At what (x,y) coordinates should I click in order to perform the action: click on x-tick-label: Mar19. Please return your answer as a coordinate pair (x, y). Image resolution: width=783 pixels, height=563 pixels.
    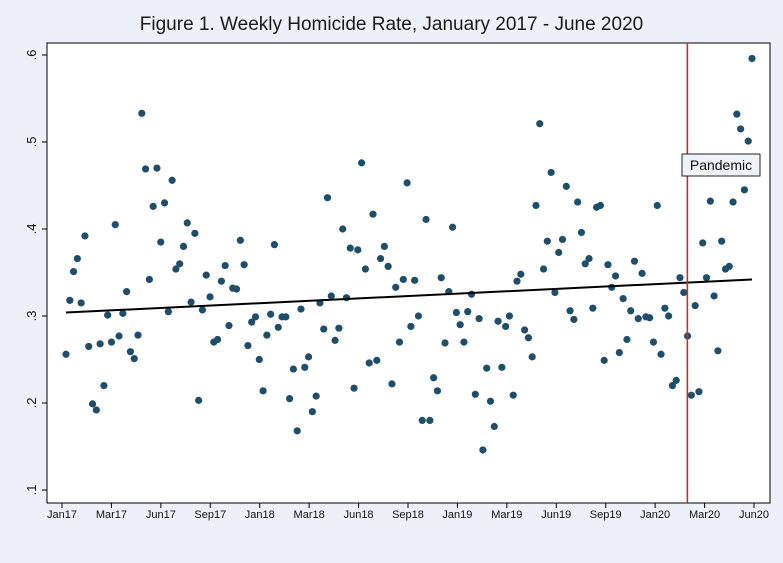
    Looking at the image, I should click on (506, 515).